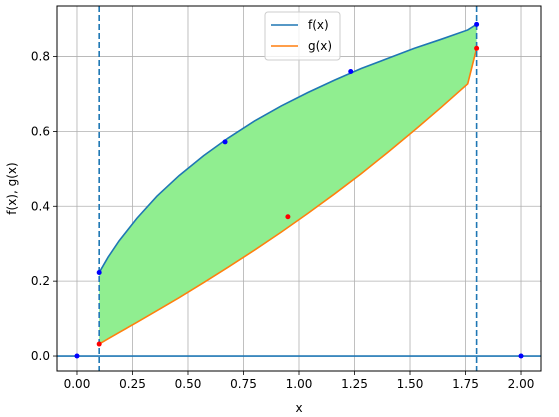  What do you see at coordinates (465, 384) in the screenshot?
I see `x-tick-label: 1.75` at bounding box center [465, 384].